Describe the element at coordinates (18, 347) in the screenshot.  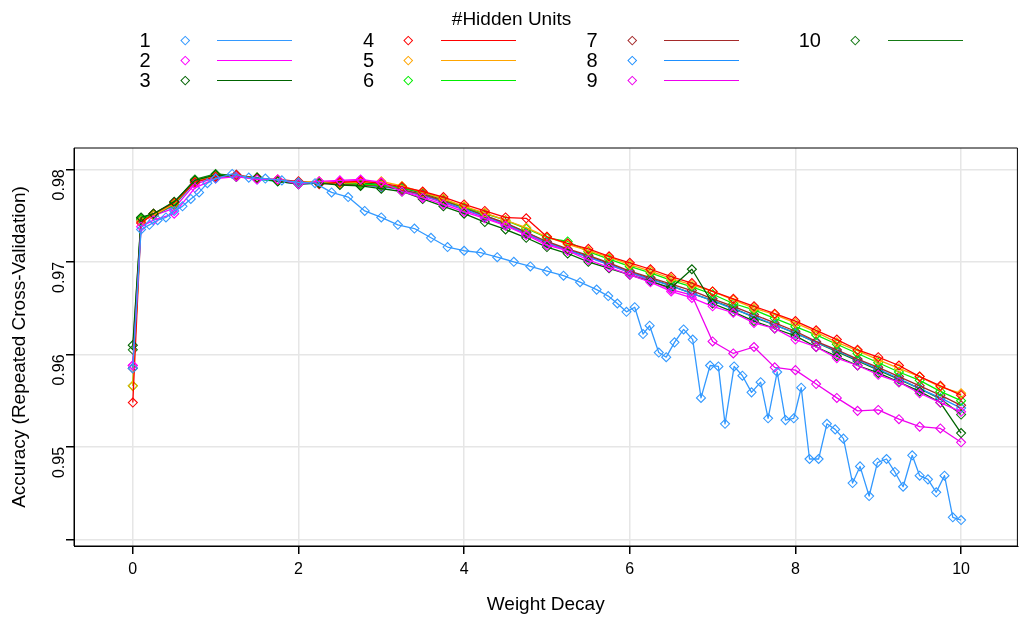
I see `y-axis-title: Accuracy (Repeated Cross-Validation)` at that location.